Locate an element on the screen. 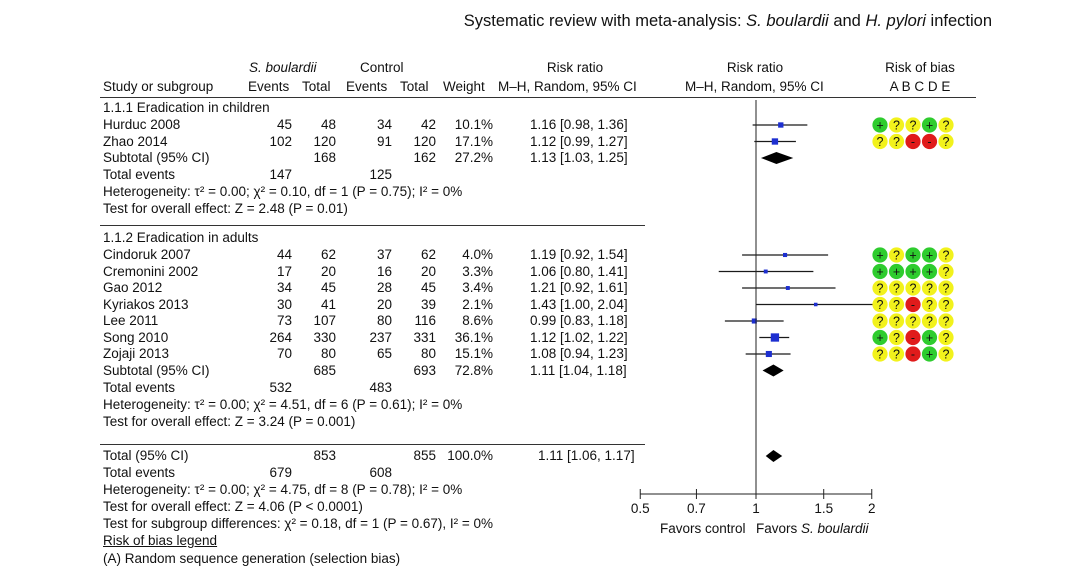  subtotal-total-control: 162 is located at coordinates (424, 157).